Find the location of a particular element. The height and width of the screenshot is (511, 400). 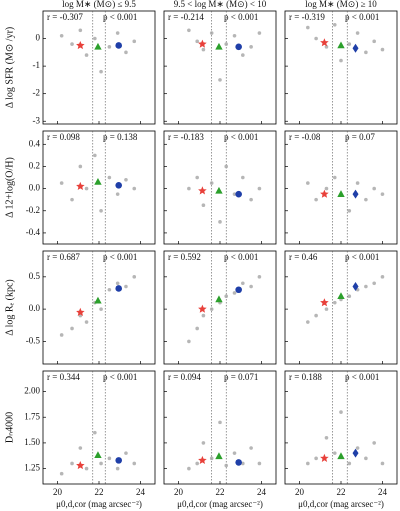

y-tick-label: 0.4 is located at coordinates (35, 143).